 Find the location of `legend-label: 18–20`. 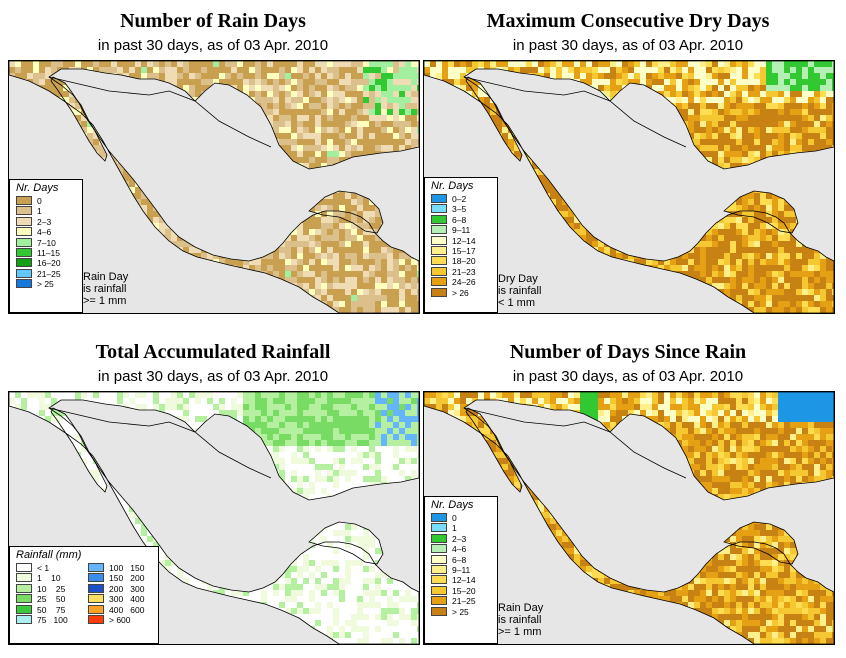

legend-label: 18–20 is located at coordinates (464, 261).